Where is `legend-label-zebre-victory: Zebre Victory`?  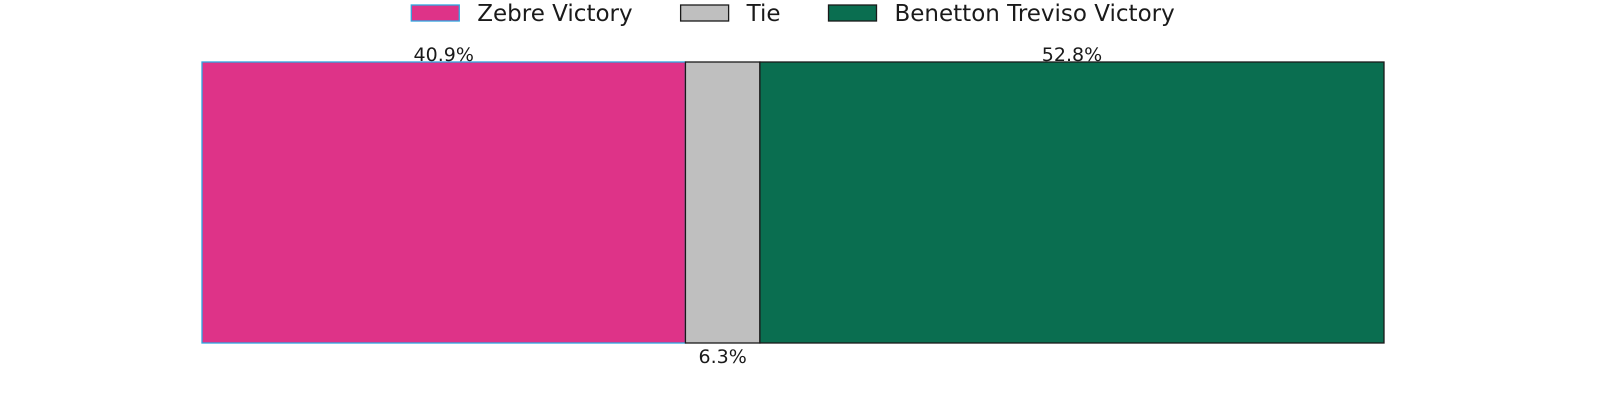 legend-label-zebre-victory: Zebre Victory is located at coordinates (554, 14).